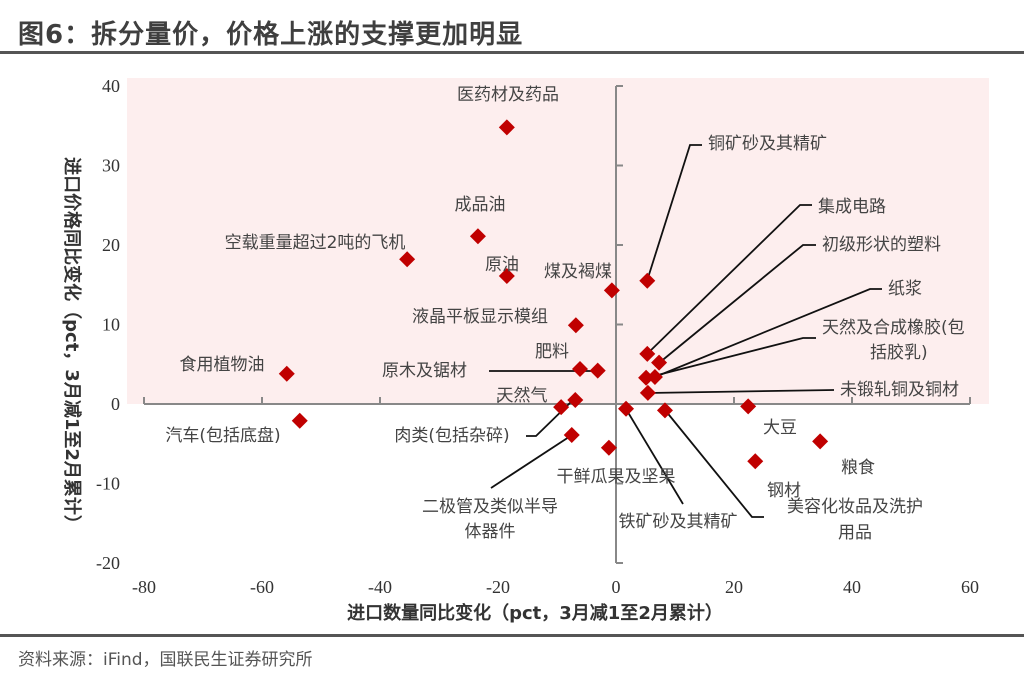  I want to click on leader-line-primary-plastic, so click(737, 304).